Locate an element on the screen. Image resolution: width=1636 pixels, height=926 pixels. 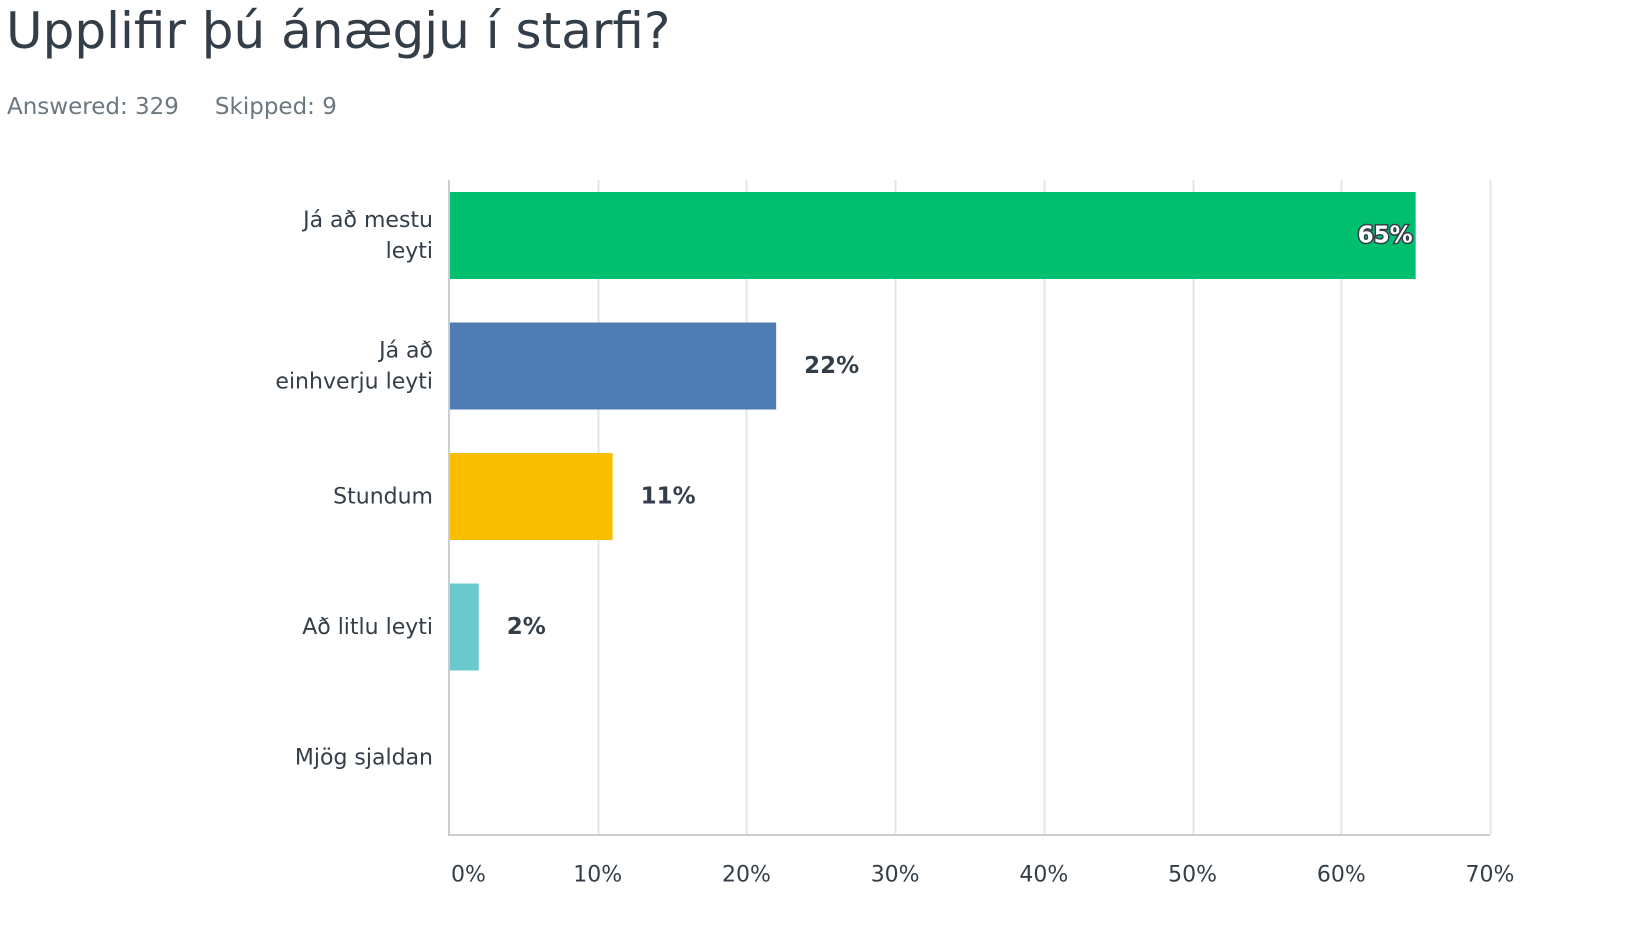
skipped-count: Skipped: 9 is located at coordinates (275, 107).